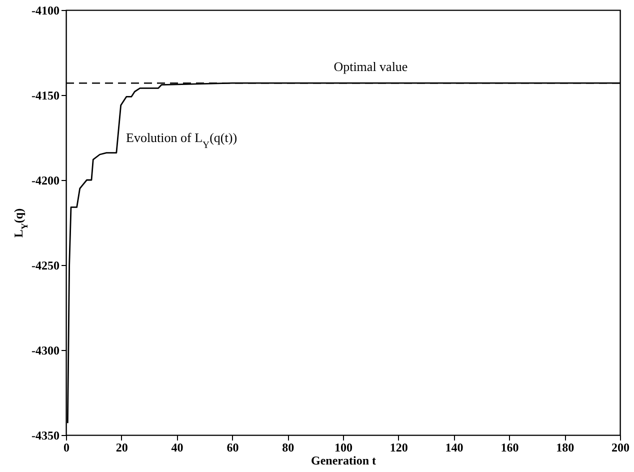 The width and height of the screenshot is (634, 472). What do you see at coordinates (343, 447) in the screenshot?
I see `x-tick-label: 100` at bounding box center [343, 447].